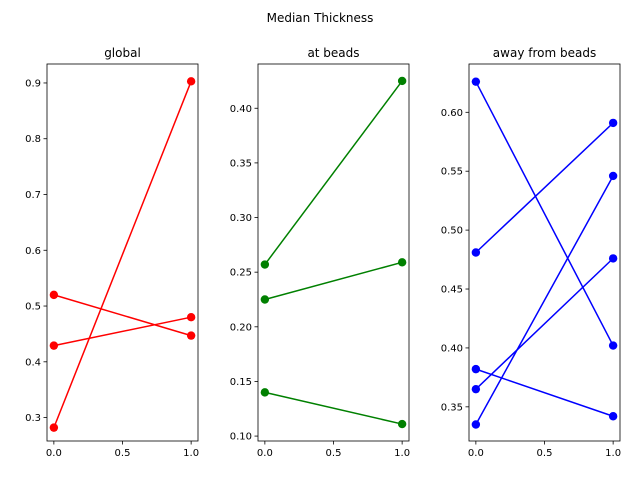 Image resolution: width=640 pixels, height=480 pixels. What do you see at coordinates (241, 218) in the screenshot?
I see `y-tick-label: 0.30` at bounding box center [241, 218].